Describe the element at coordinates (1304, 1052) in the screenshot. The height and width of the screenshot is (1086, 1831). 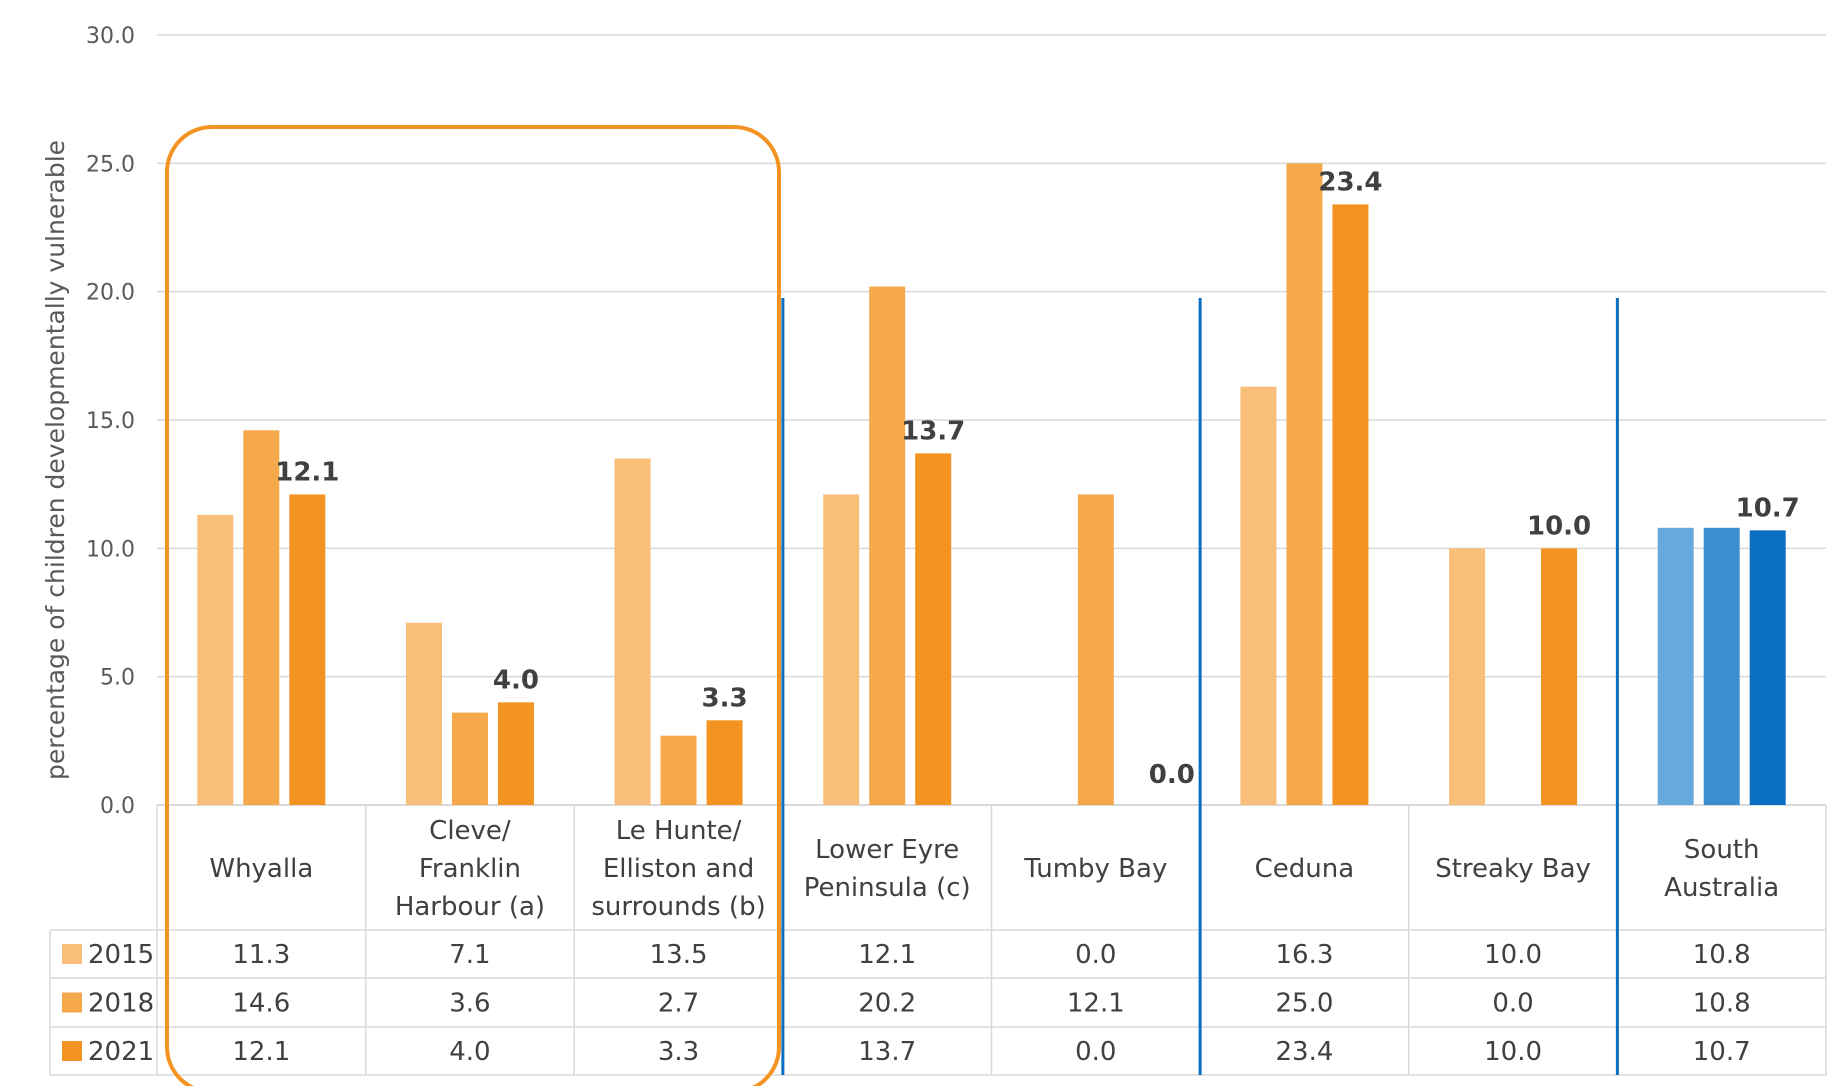
I see `table-cell: 23.4` at that location.